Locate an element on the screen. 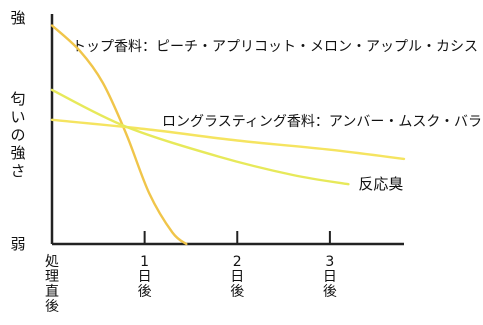  y-axis-bottom-label: 弱 is located at coordinates (17, 244).